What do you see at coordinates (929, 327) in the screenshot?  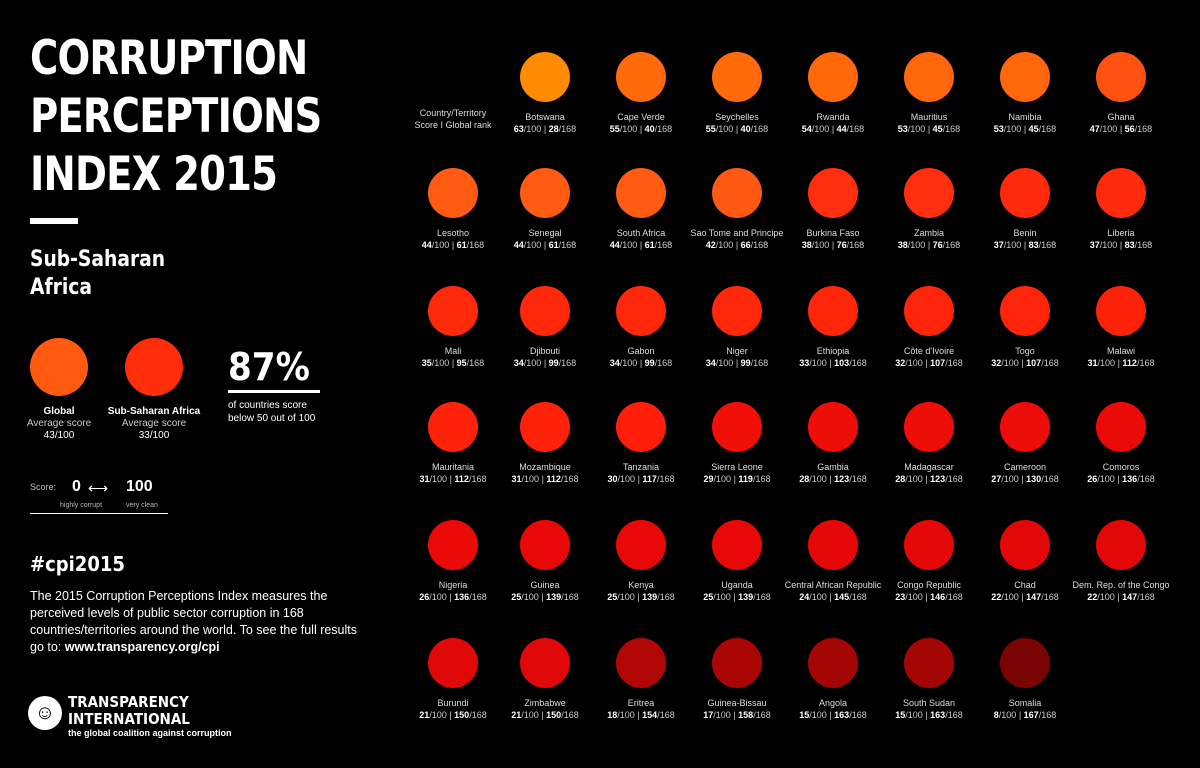 I see `country-cell: Côte d'Ivoire 32/100 | 107/168` at bounding box center [929, 327].